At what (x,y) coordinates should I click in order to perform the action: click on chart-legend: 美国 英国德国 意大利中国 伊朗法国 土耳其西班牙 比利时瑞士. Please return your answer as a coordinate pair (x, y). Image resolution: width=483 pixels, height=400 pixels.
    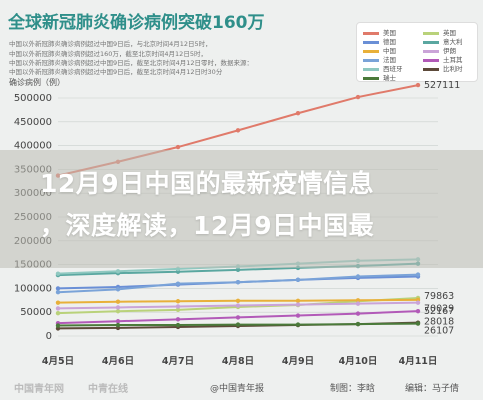
    Looking at the image, I should click on (417, 52).